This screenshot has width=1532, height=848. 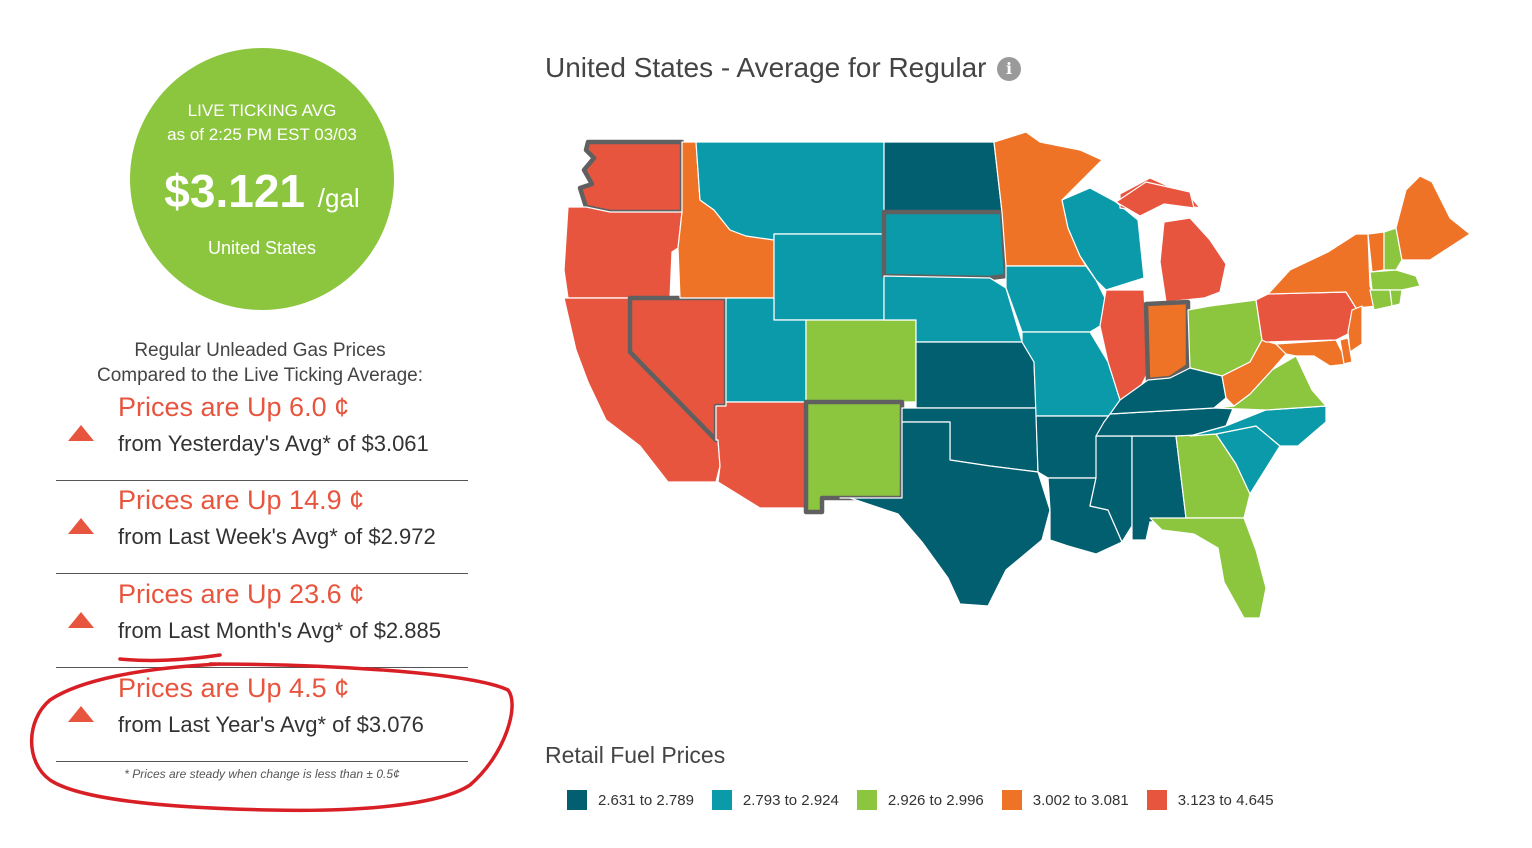 I want to click on state-north-dakota, so click(x=943, y=177).